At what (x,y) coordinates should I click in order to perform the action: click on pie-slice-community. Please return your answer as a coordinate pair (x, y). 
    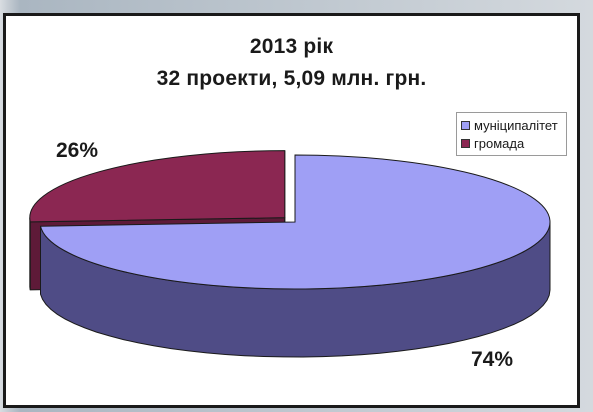
    Looking at the image, I should click on (157, 186).